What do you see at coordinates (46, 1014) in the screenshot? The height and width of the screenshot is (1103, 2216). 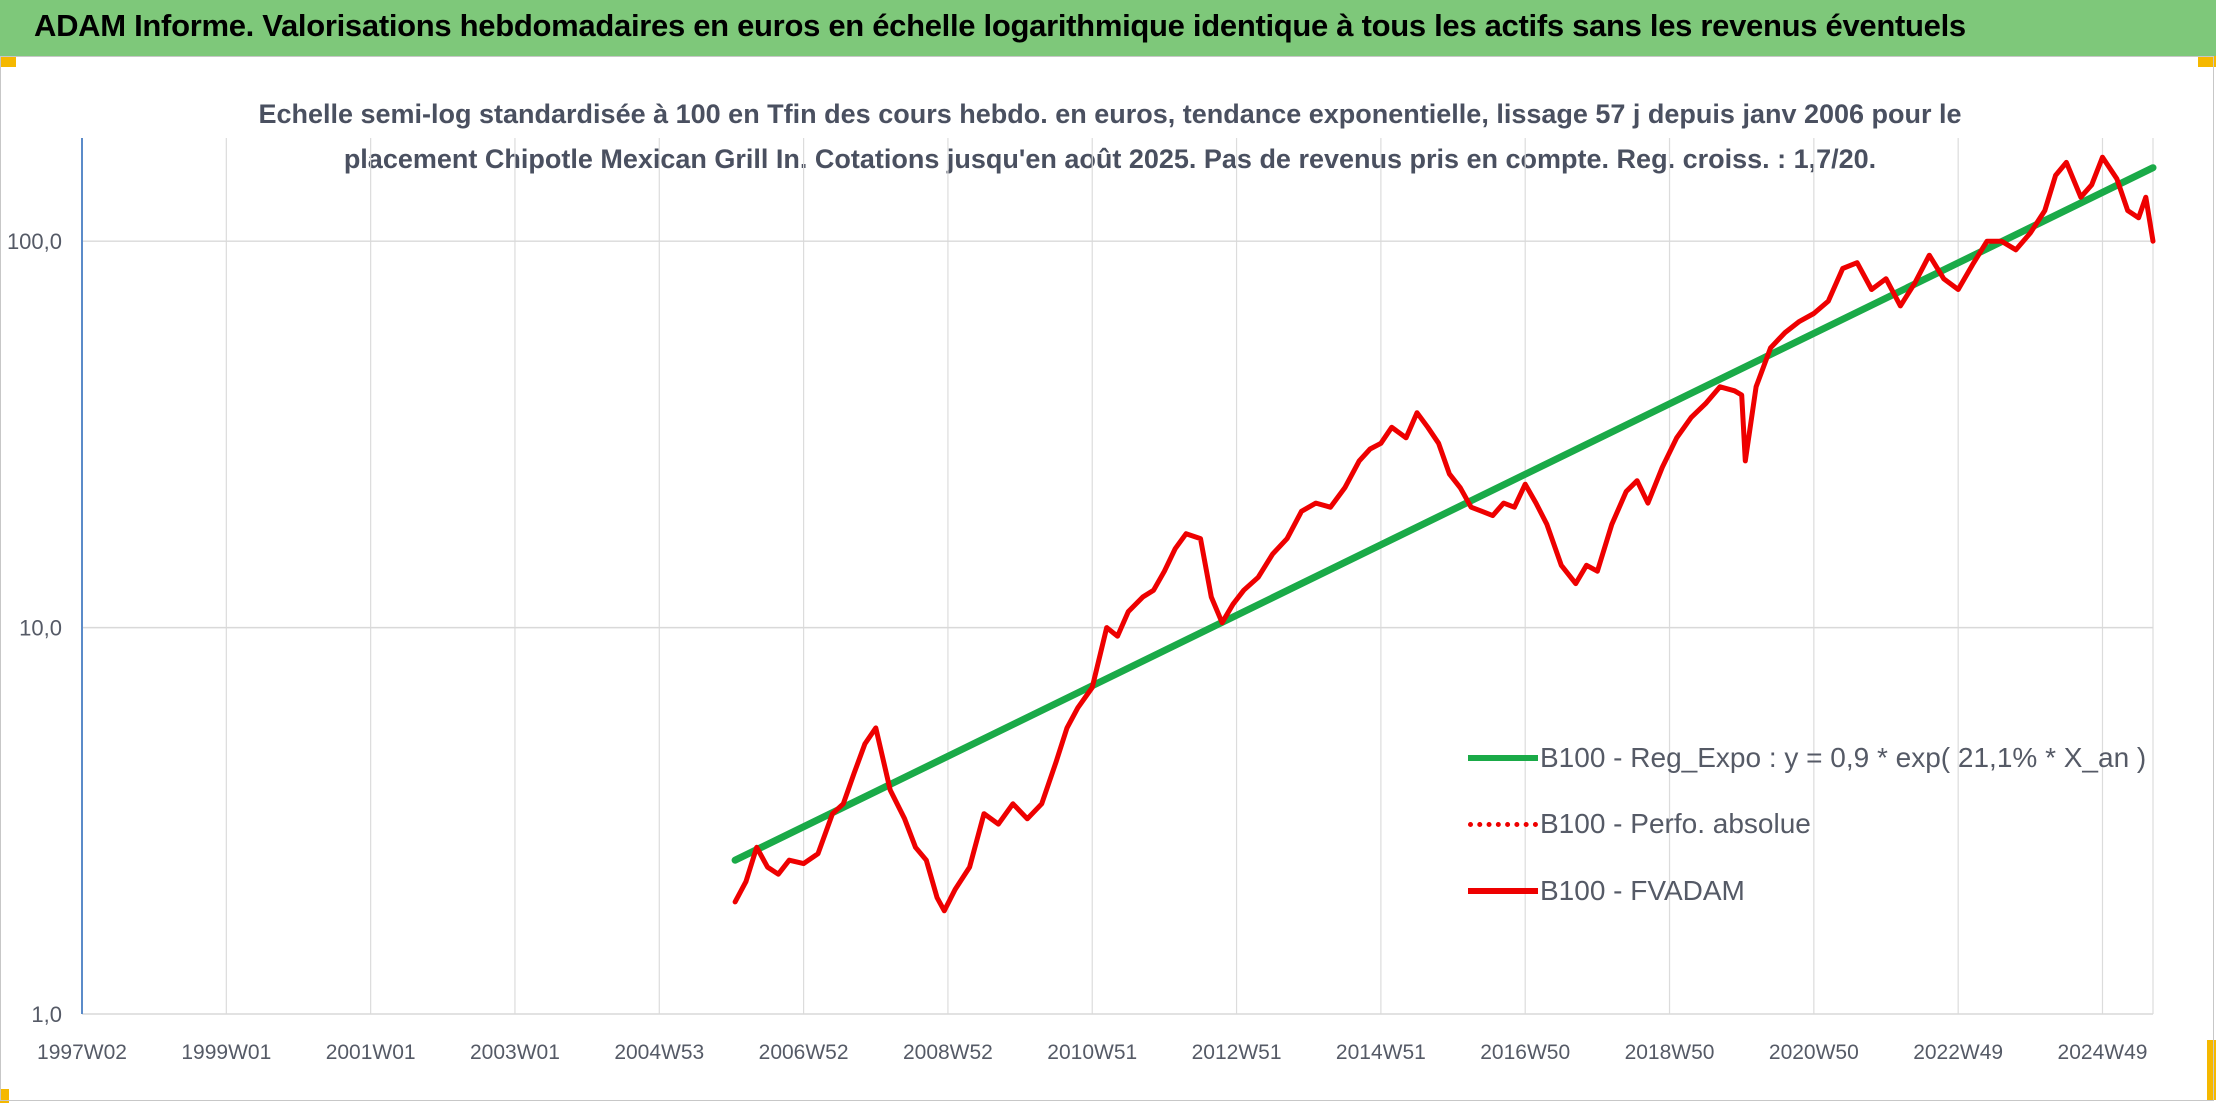 I see `y-tick-label: 1,0` at bounding box center [46, 1014].